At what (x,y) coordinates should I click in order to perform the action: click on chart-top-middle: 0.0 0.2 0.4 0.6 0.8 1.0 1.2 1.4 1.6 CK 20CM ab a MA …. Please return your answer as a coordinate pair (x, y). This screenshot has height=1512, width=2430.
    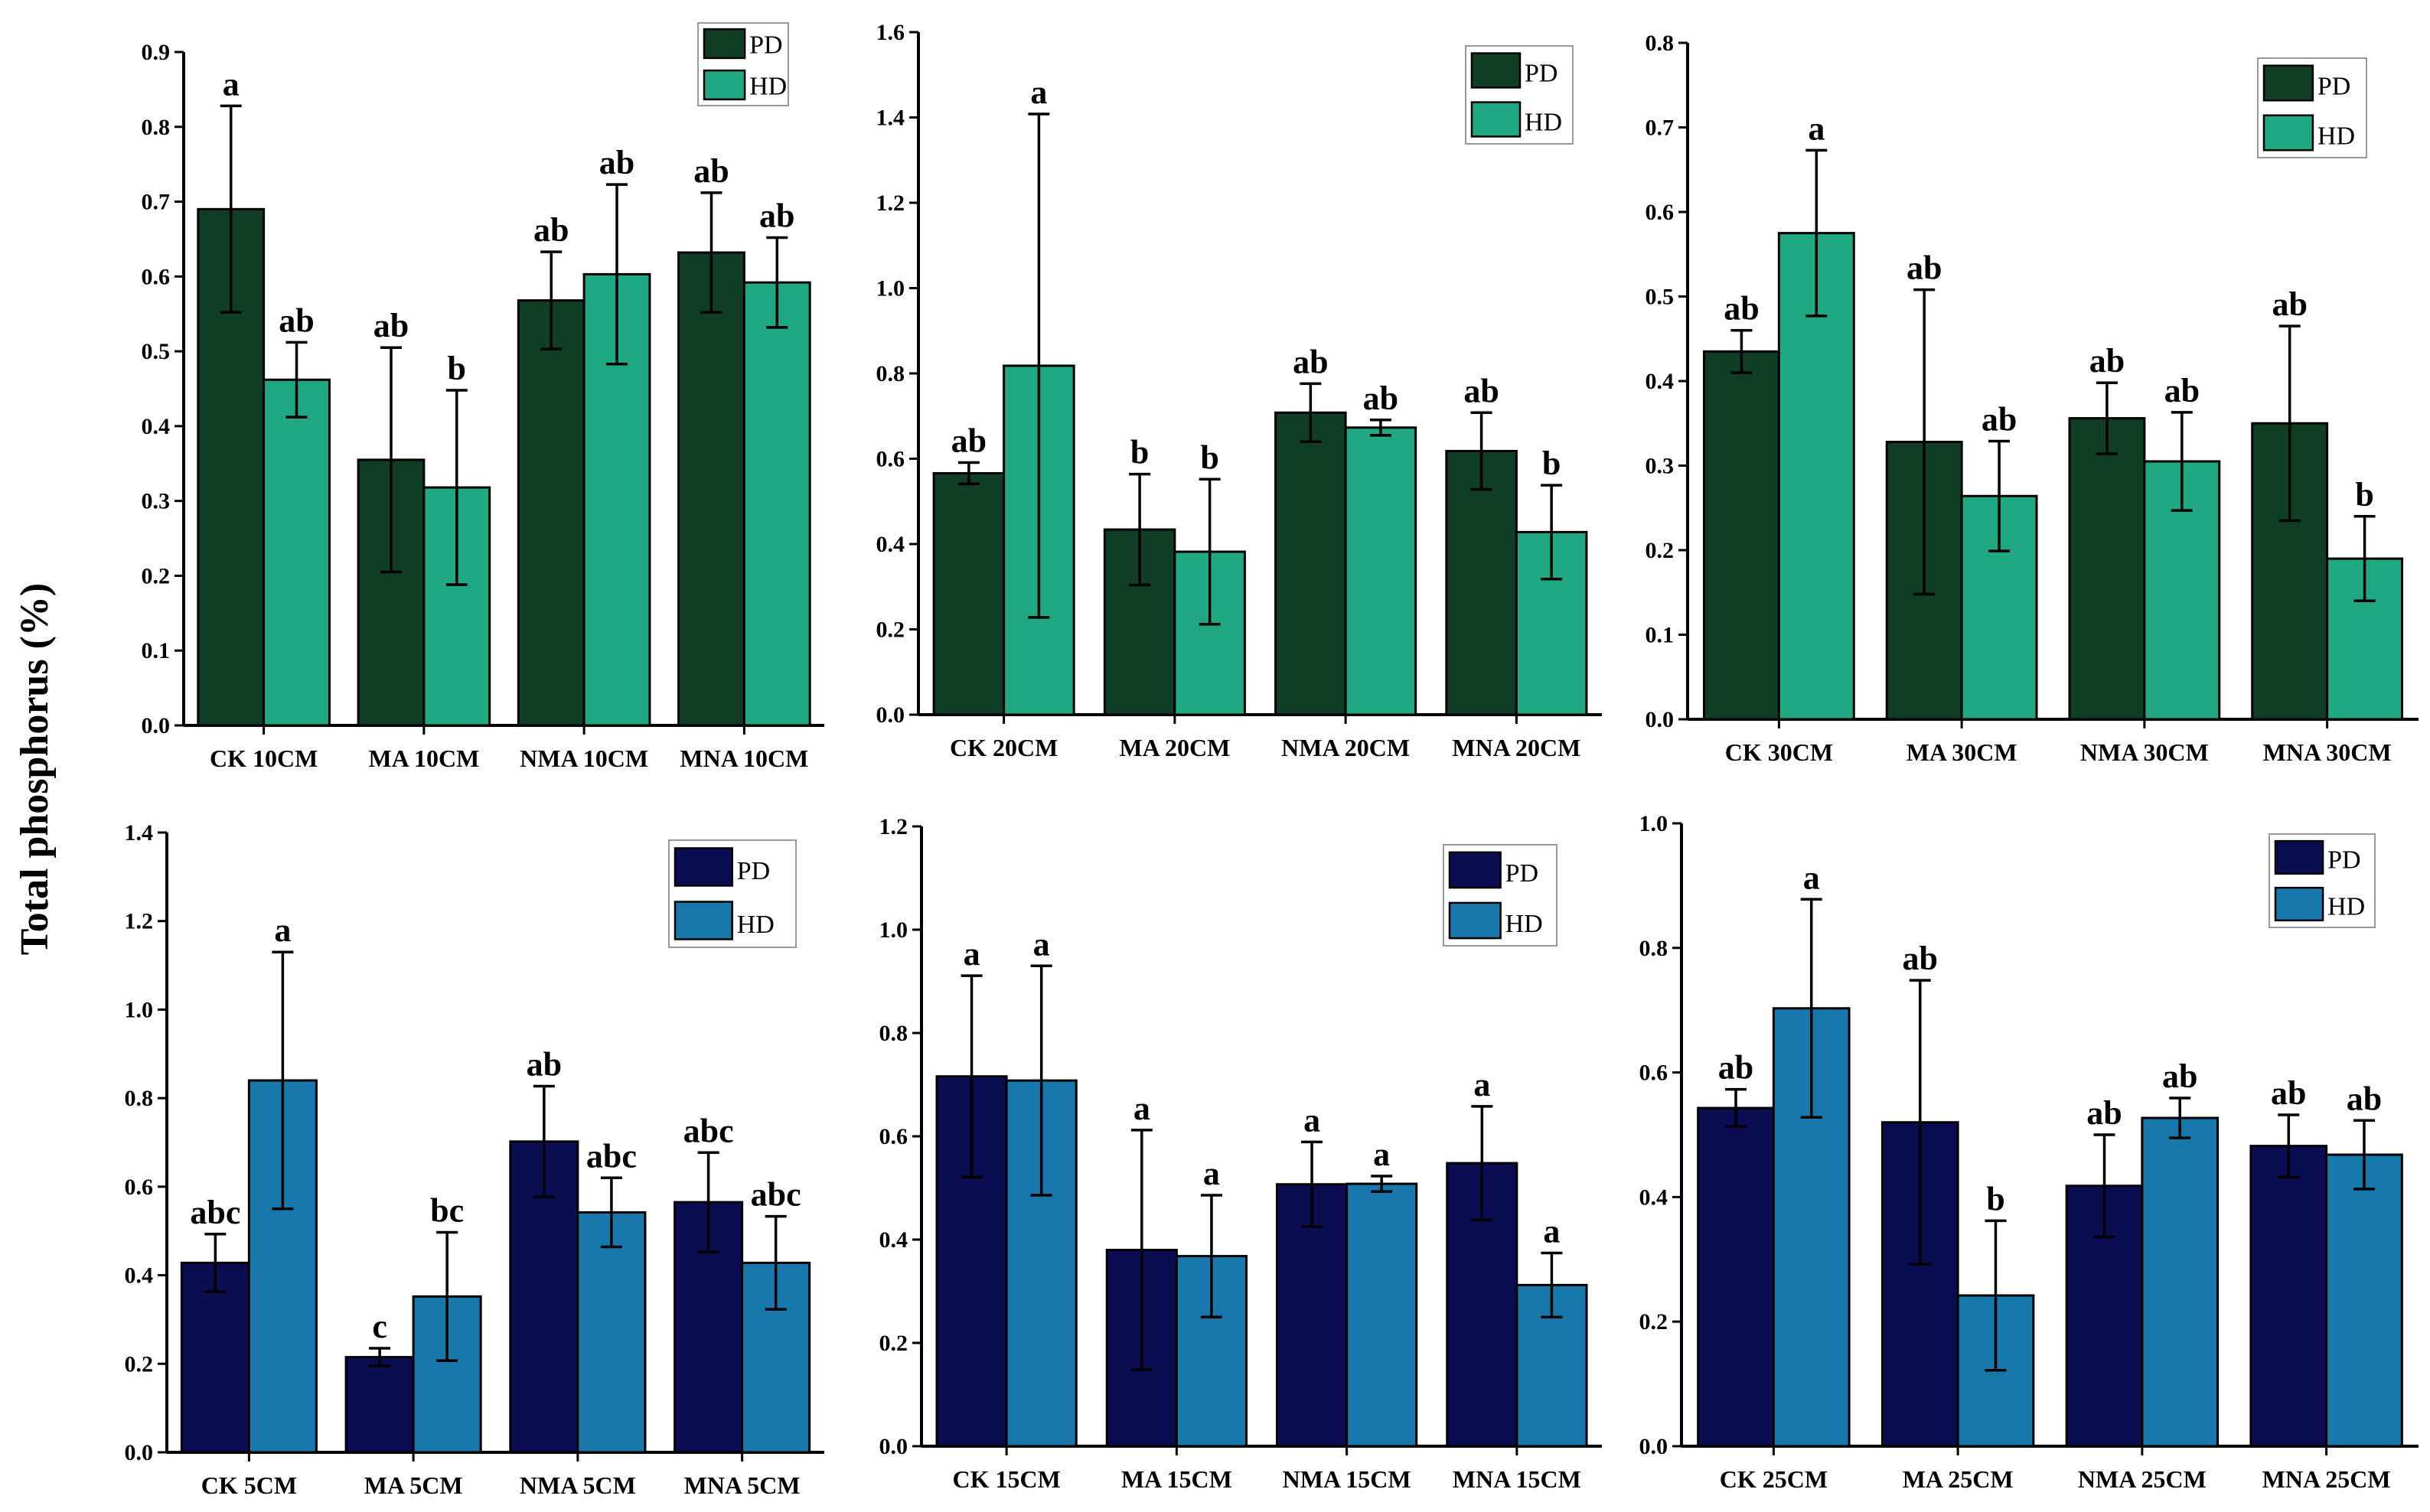
    Looking at the image, I should click on (1239, 391).